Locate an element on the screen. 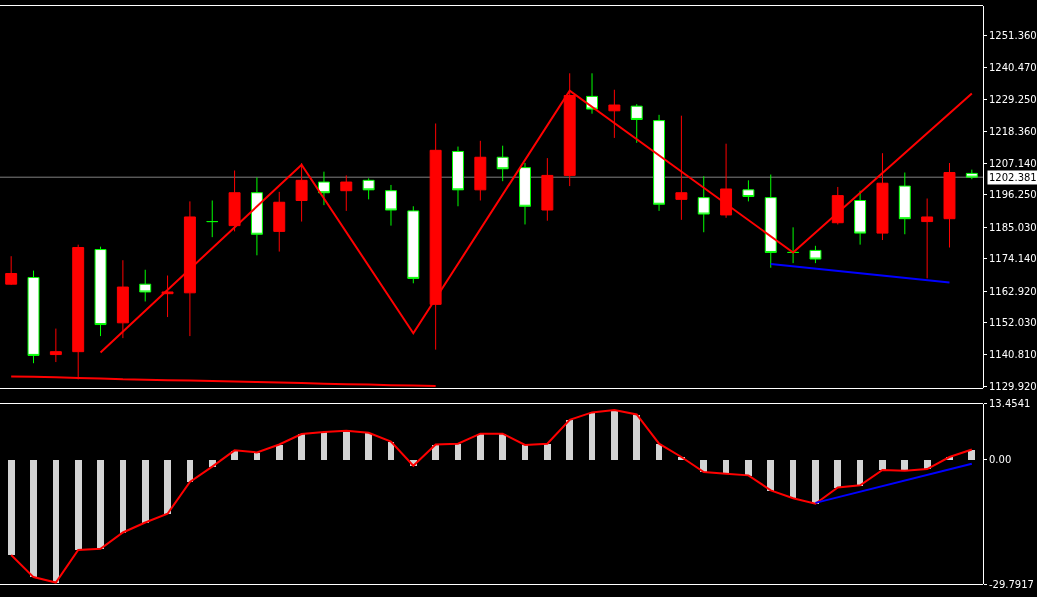 This screenshot has height=597, width=1037. y-tick-label: 1218.360 is located at coordinates (1013, 131).